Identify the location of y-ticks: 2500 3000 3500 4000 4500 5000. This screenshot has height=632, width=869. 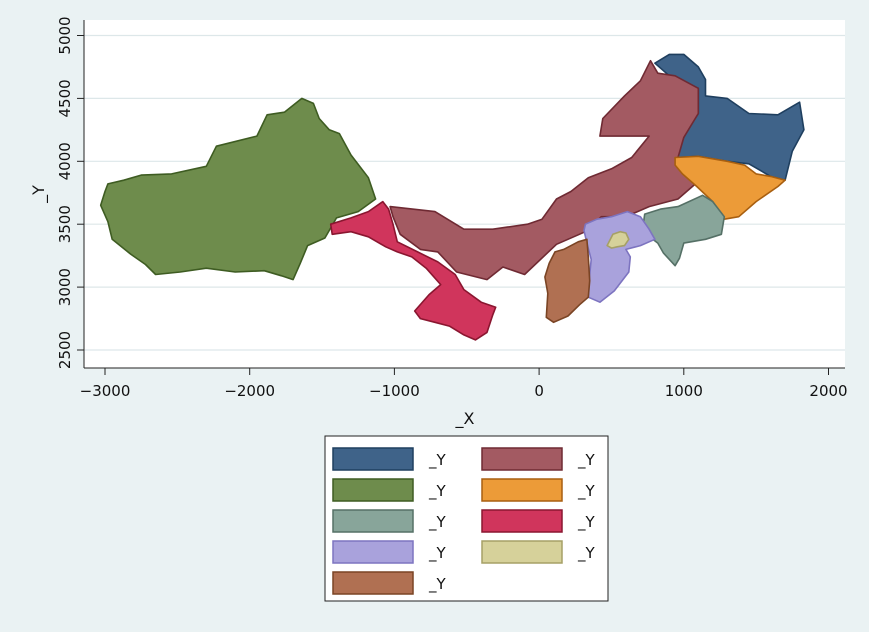
(70, 192).